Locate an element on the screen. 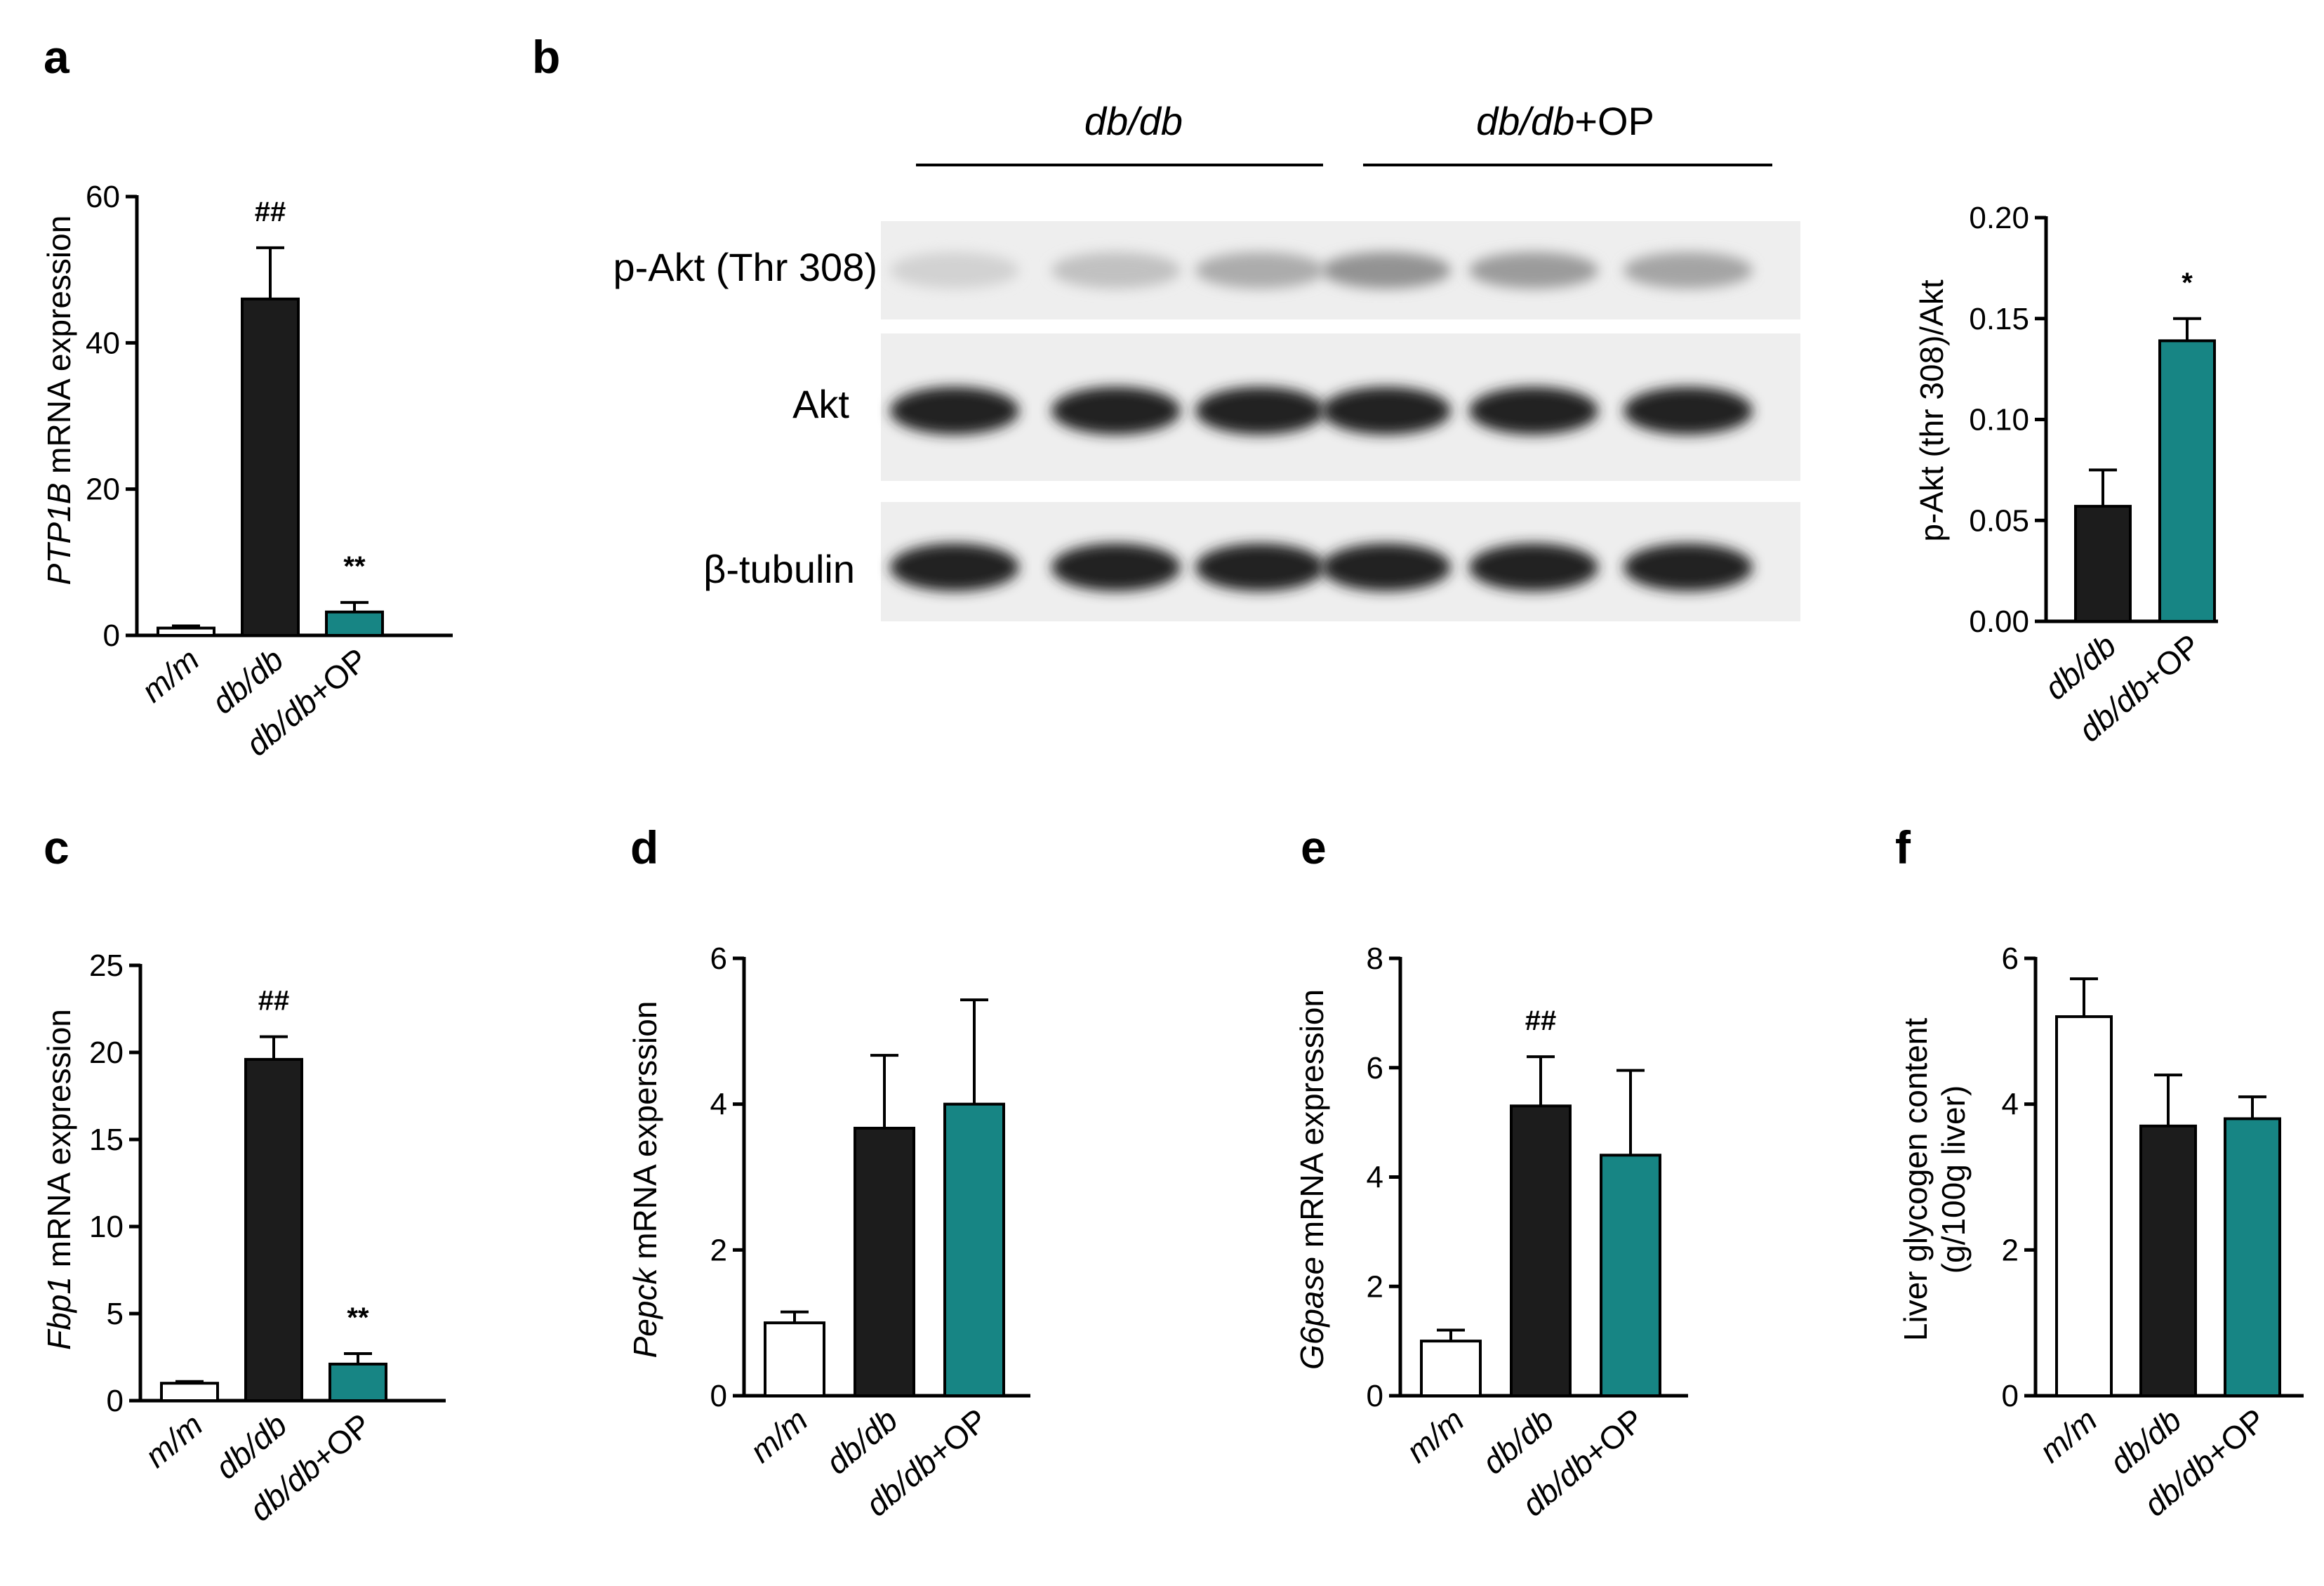 The image size is (2324, 1586). y-axis-label: G6pase mRNA expression is located at coordinates (1312, 1179).